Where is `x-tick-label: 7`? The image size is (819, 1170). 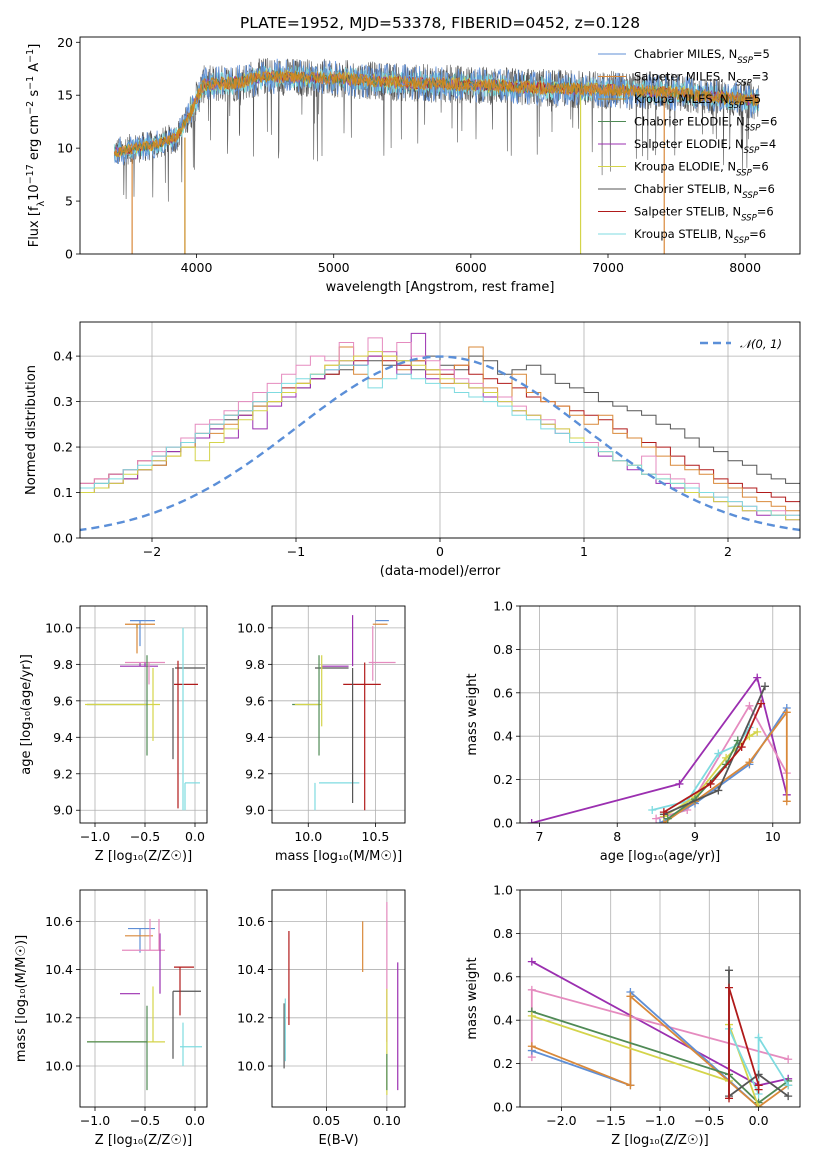
x-tick-label: 7 is located at coordinates (539, 836).